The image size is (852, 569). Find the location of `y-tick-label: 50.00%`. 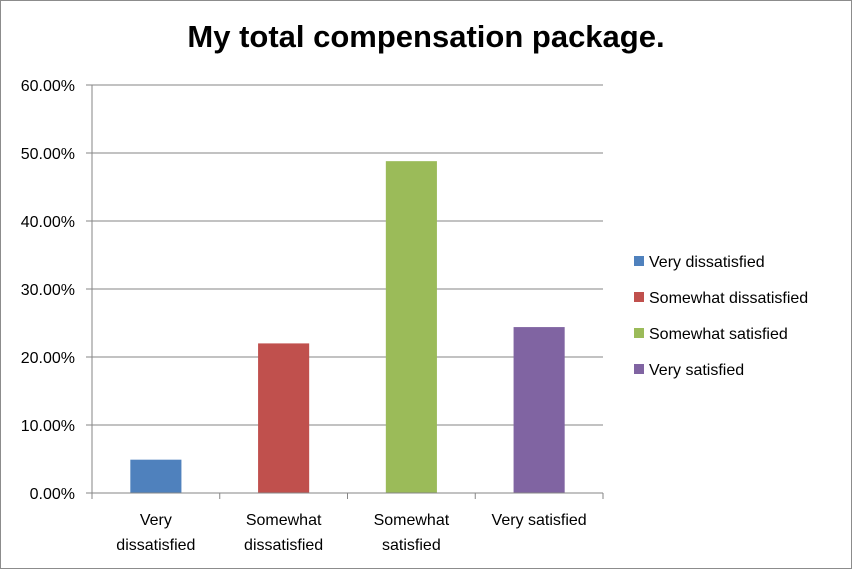

y-tick-label: 50.00% is located at coordinates (48, 154).